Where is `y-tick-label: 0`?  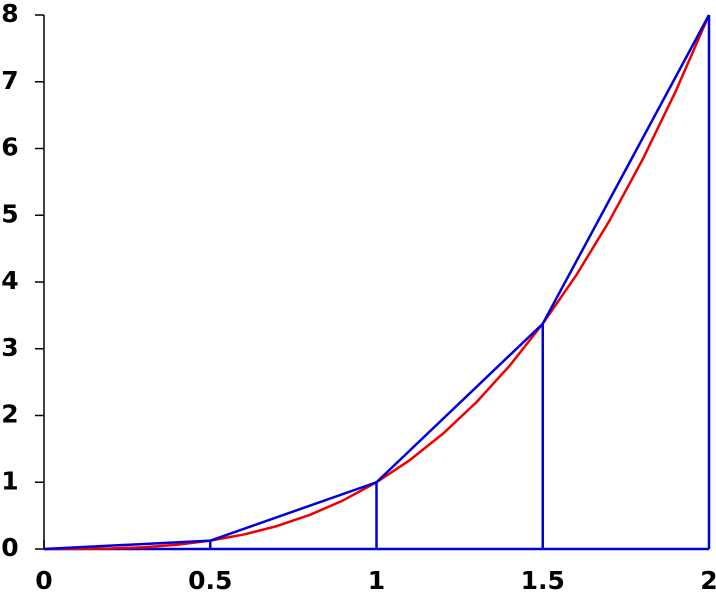 y-tick-label: 0 is located at coordinates (9, 547).